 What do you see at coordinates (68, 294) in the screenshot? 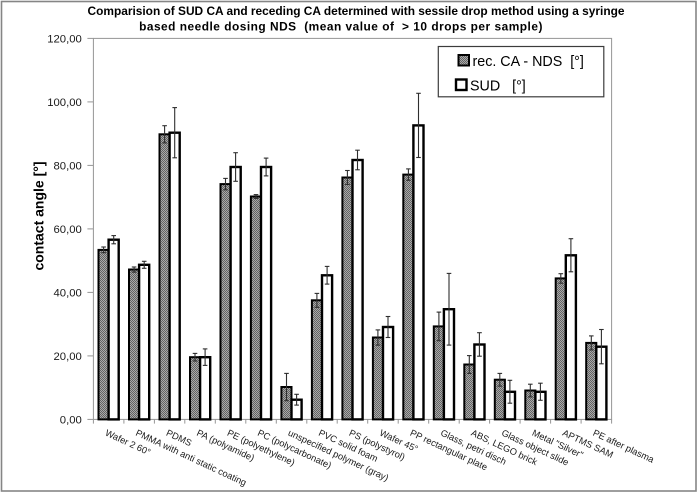
I see `svg-text: 40,00` at bounding box center [68, 294].